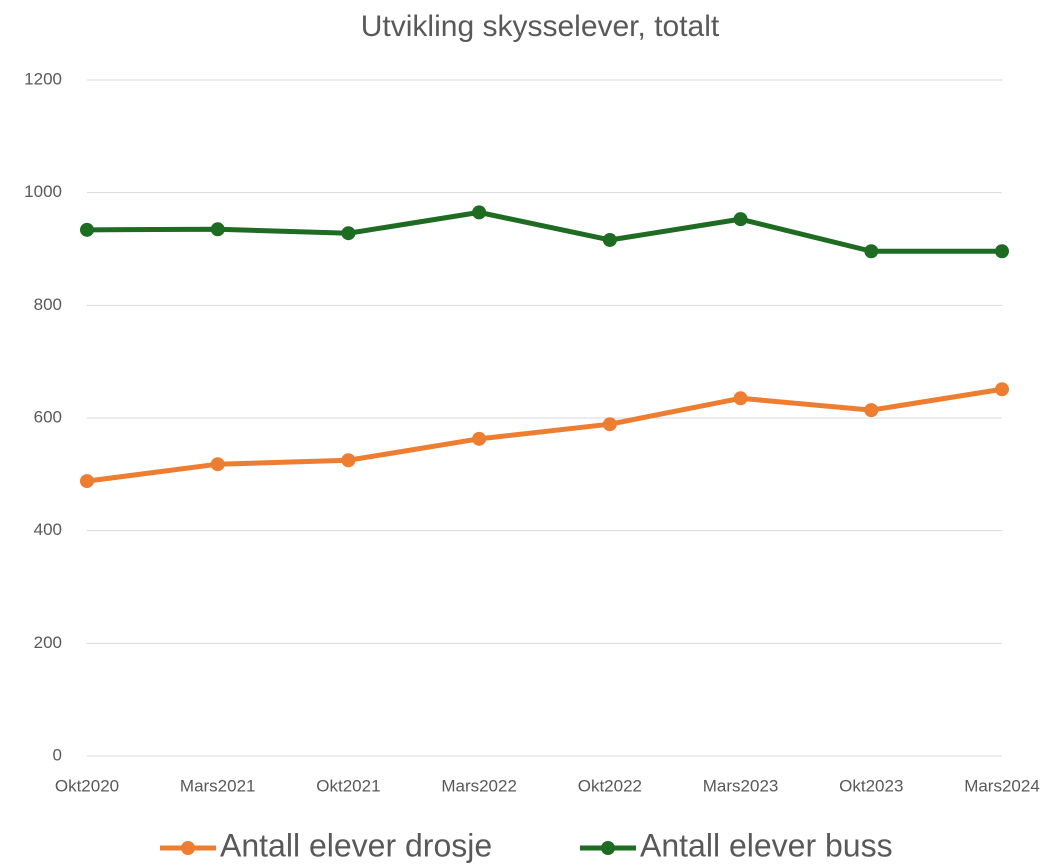  I want to click on legend-label: Antall elever buss, so click(766, 845).